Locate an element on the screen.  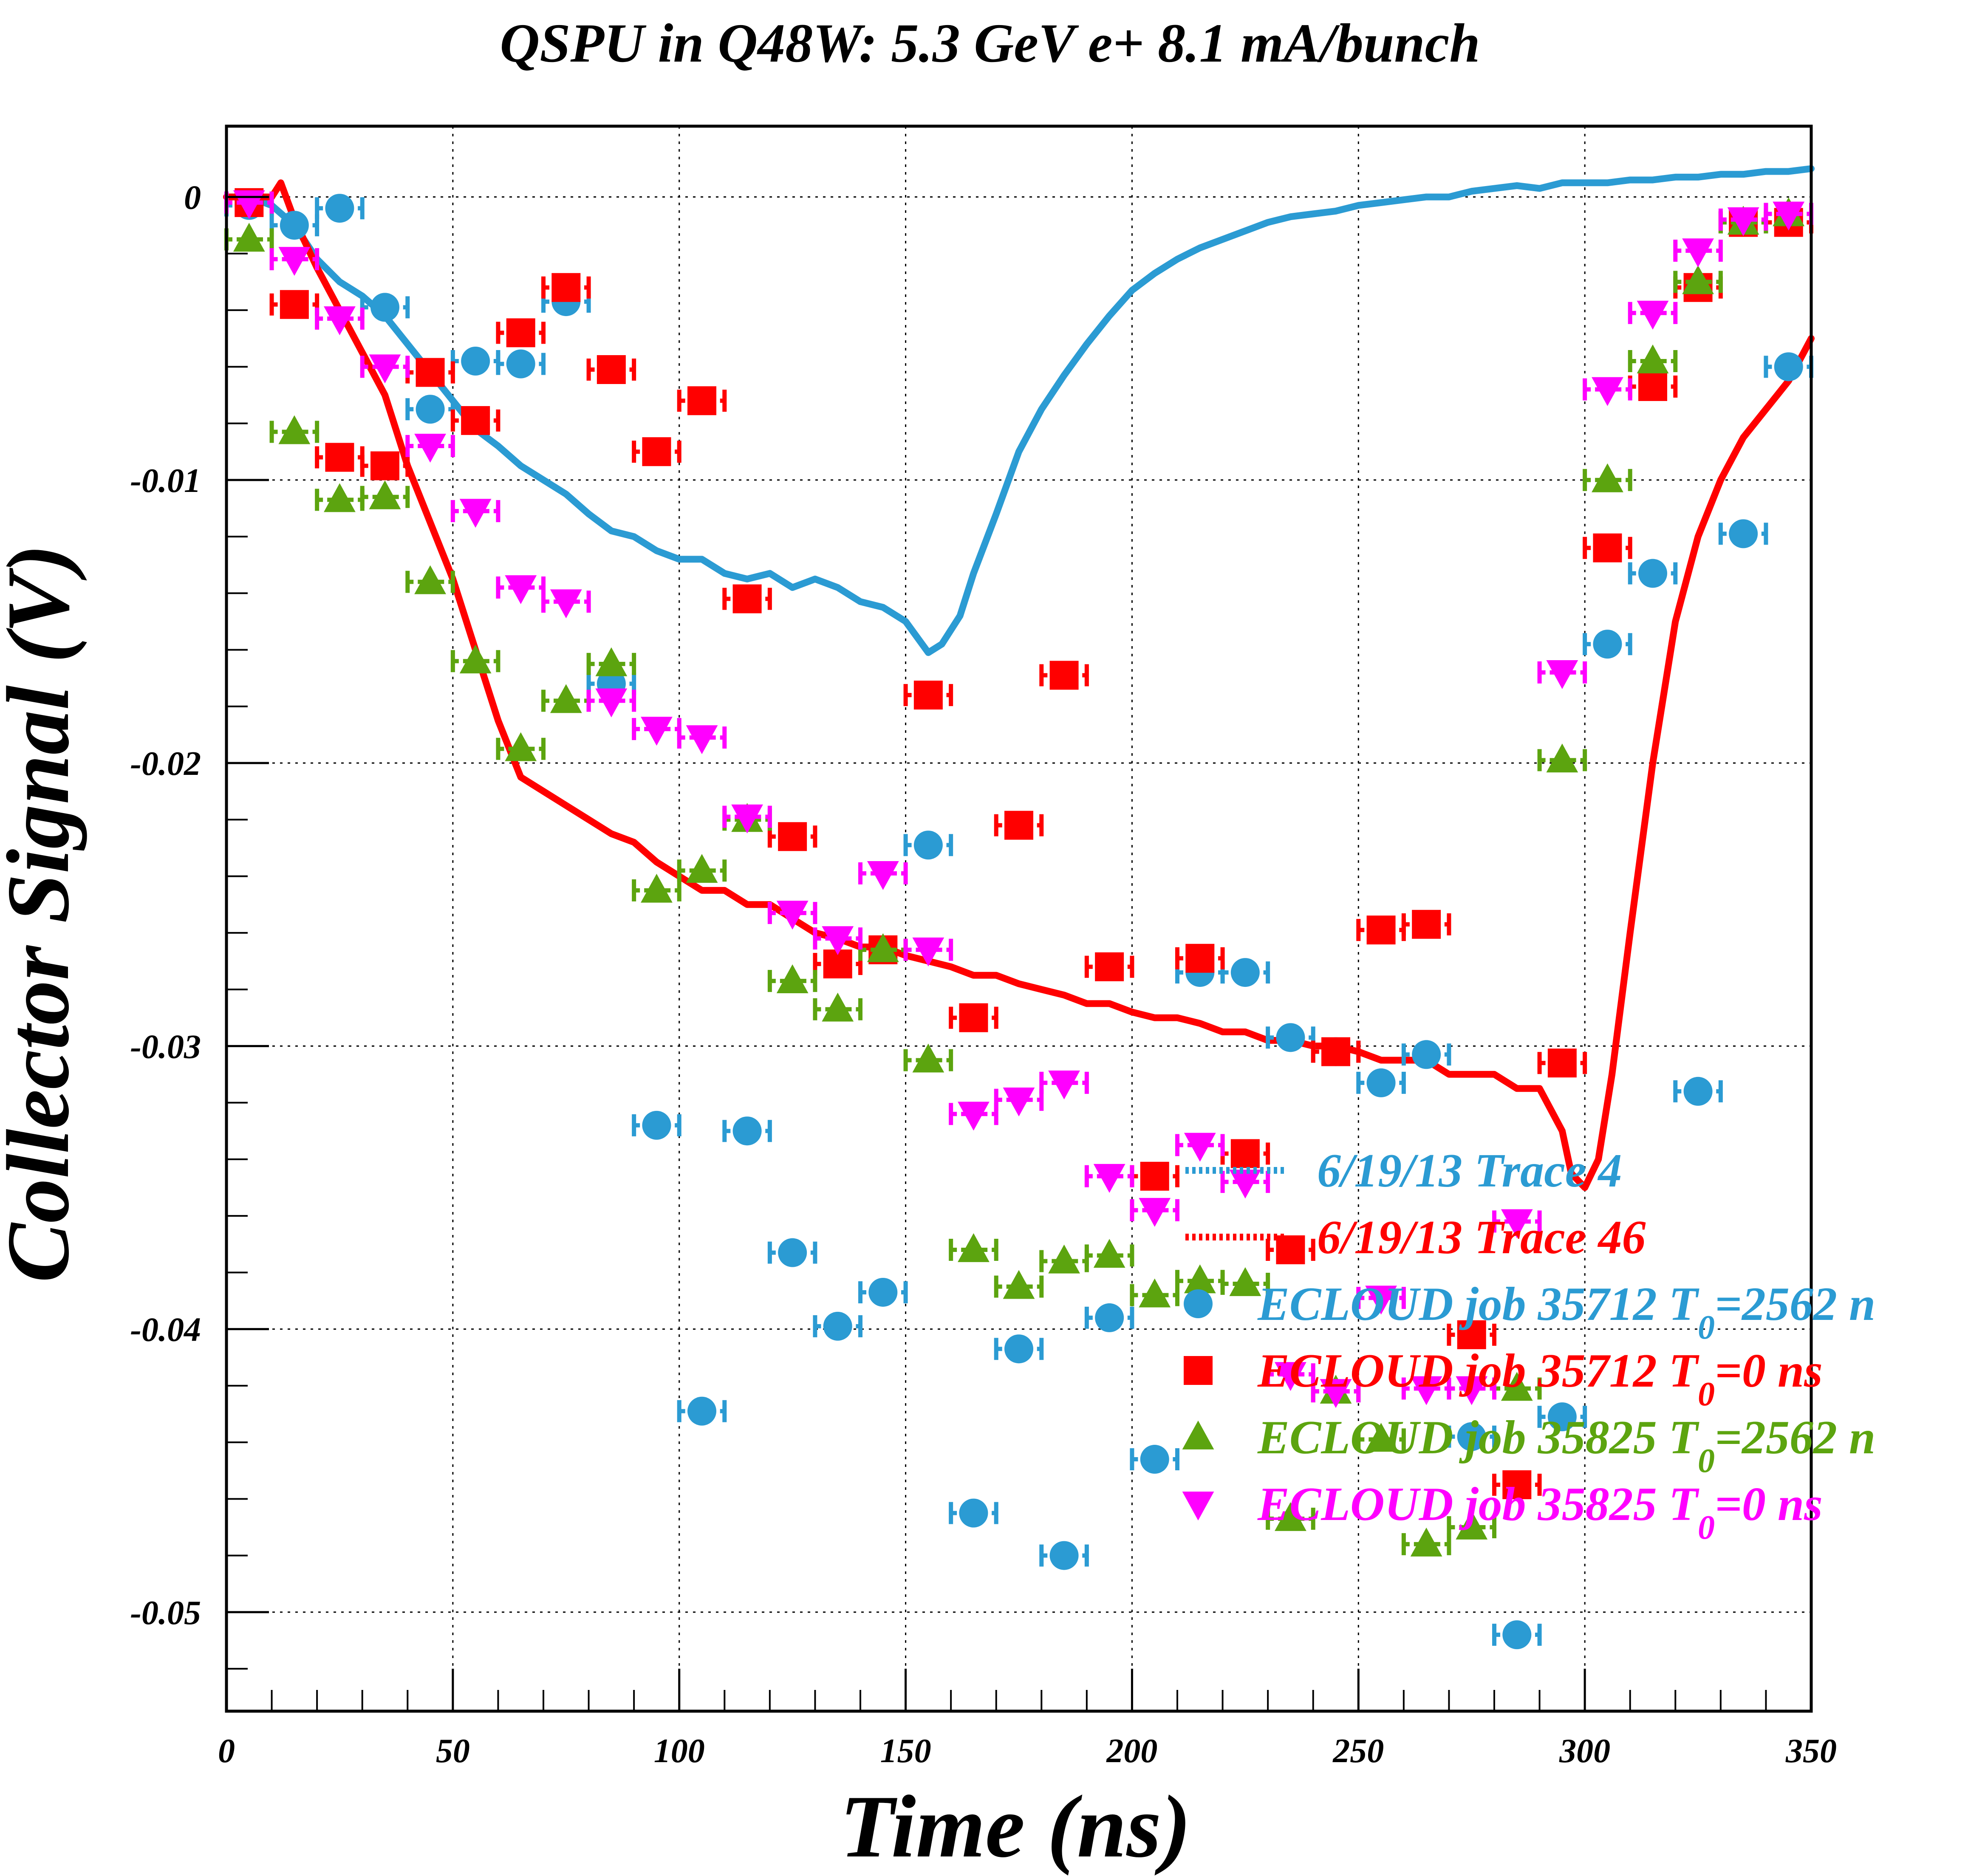
y-tick-label: 0 is located at coordinates (192, 198).